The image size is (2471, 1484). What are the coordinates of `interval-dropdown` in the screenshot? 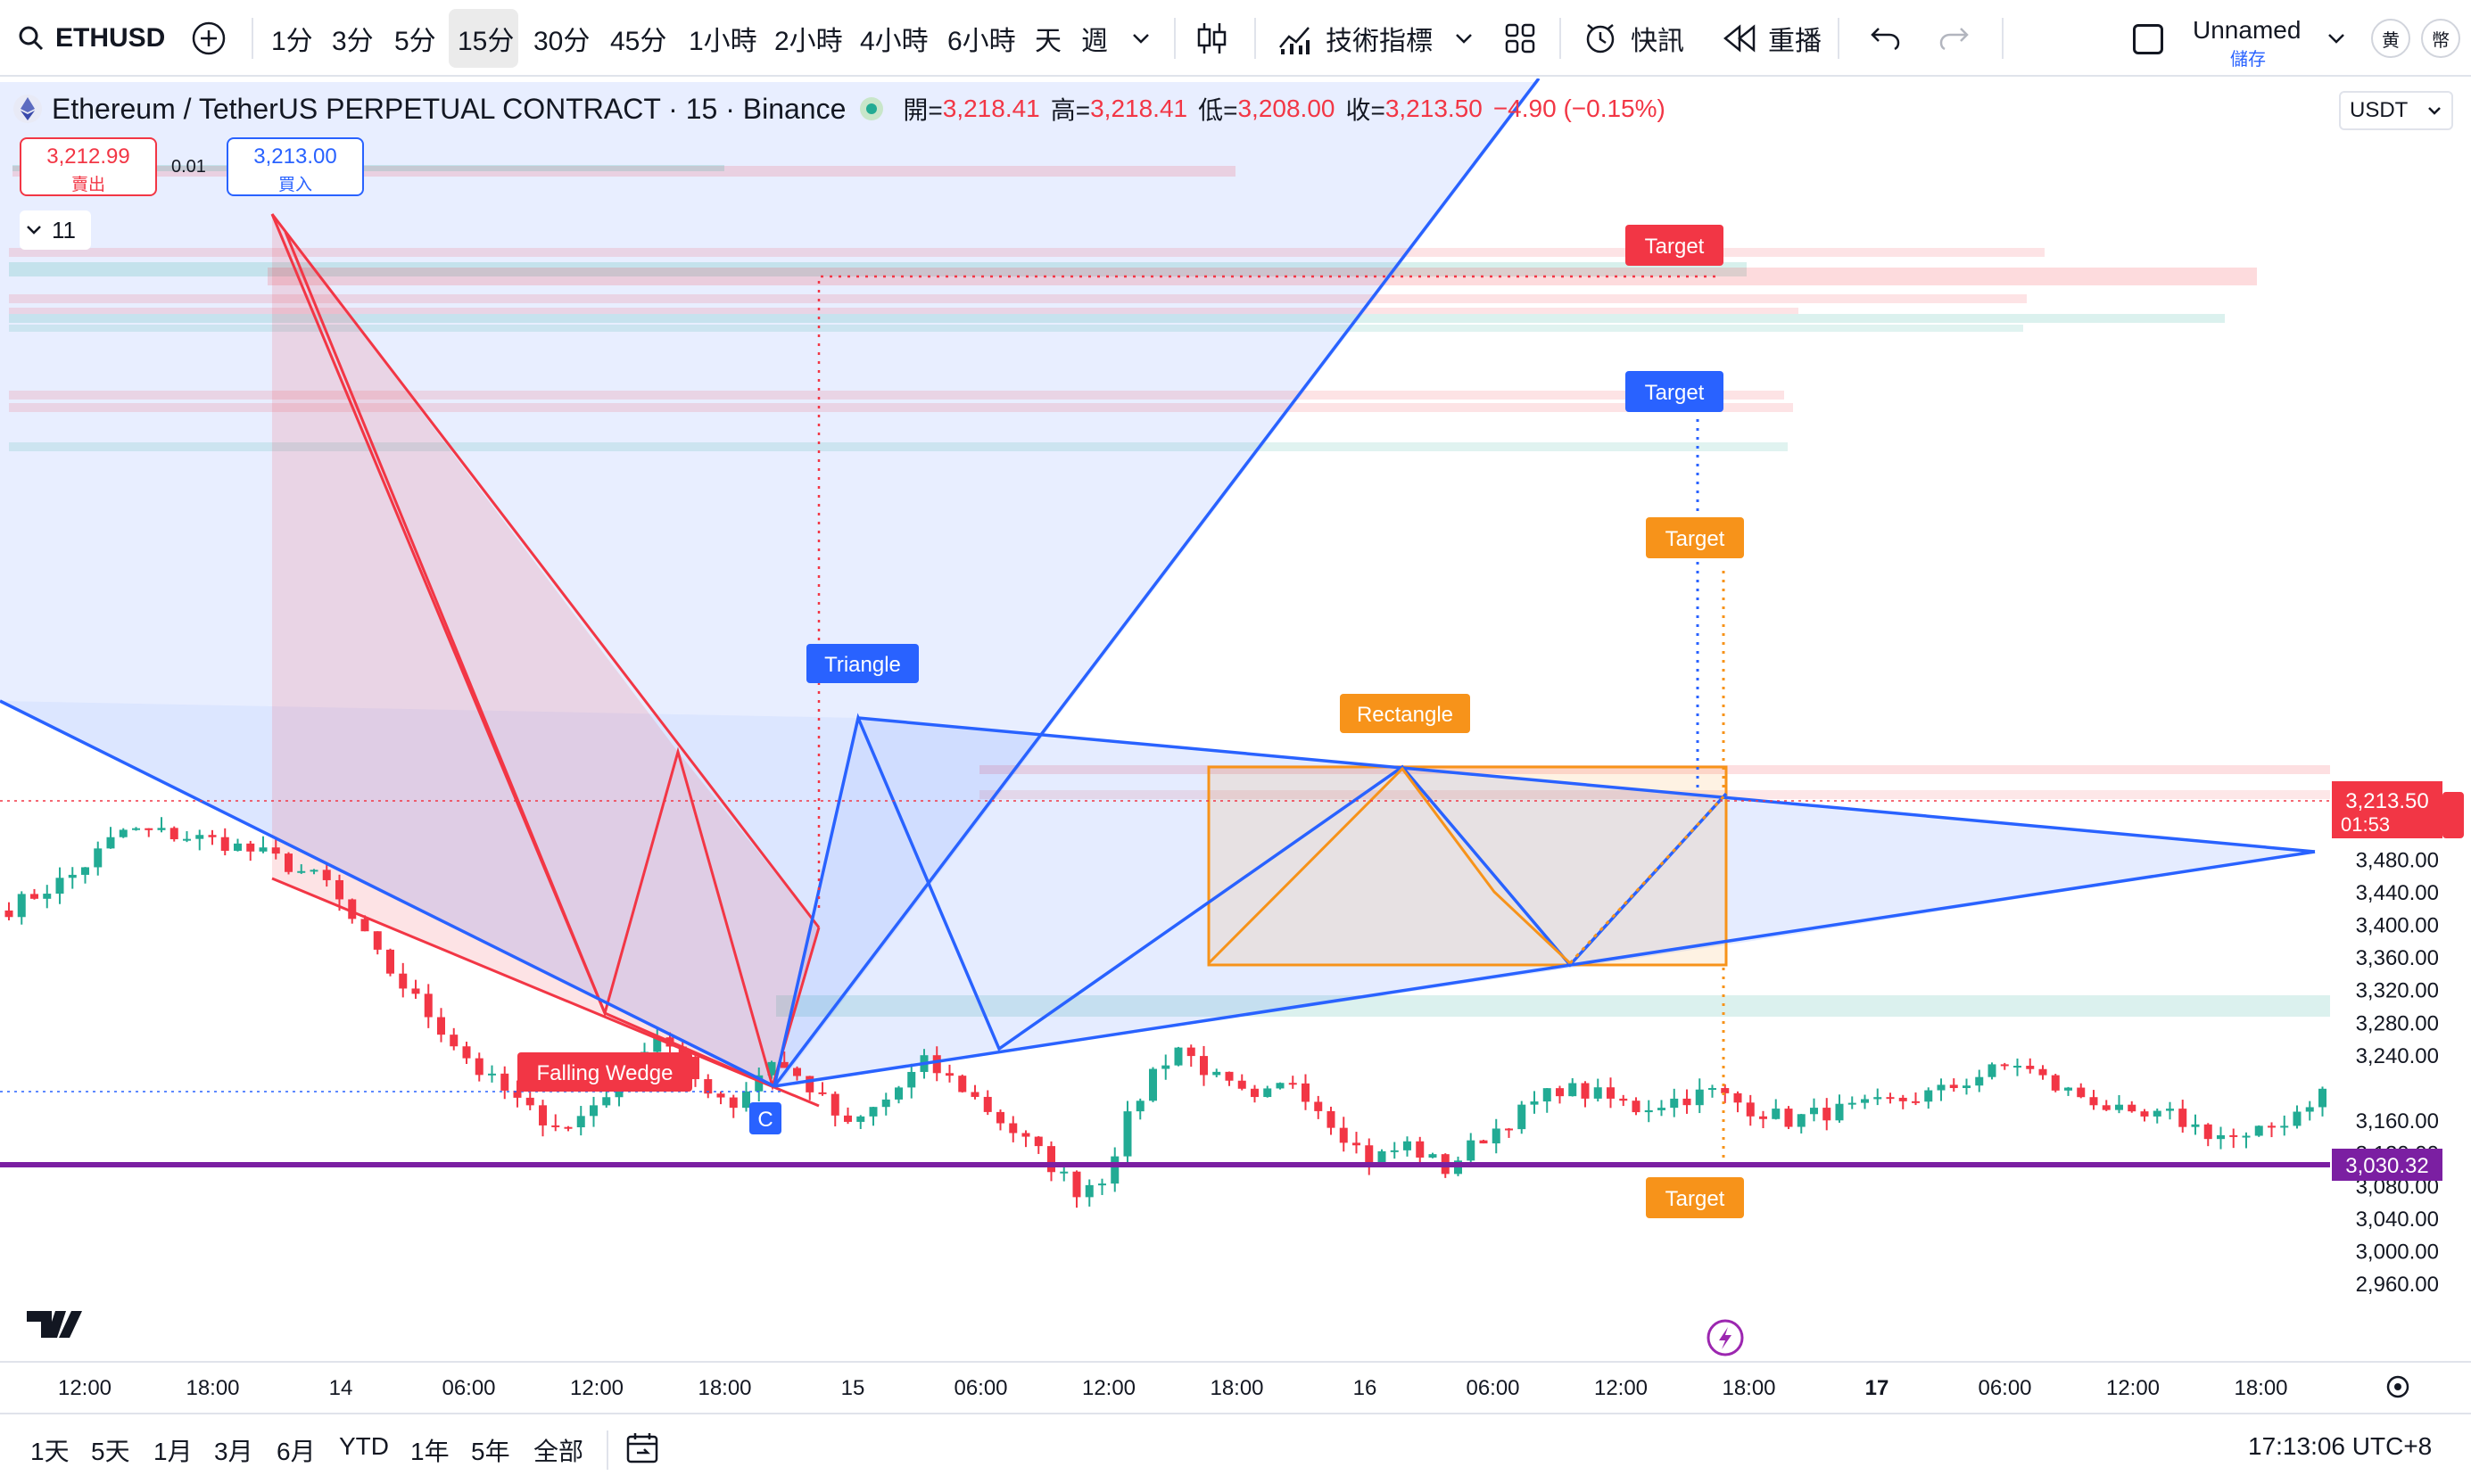 It's located at (1141, 38).